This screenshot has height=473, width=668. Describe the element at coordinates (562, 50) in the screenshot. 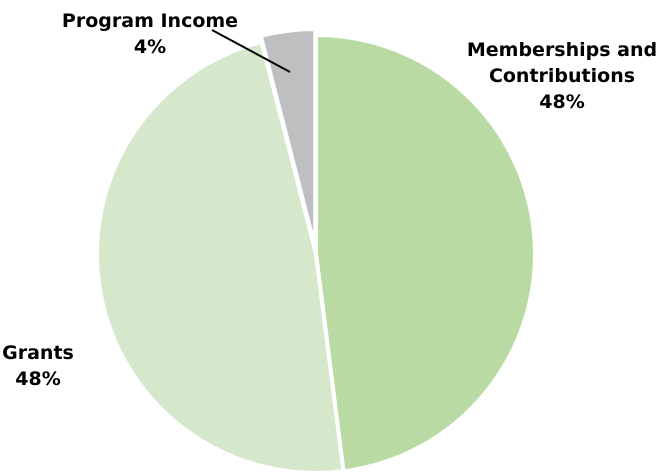

I see `slice-name-label: Memberships and` at that location.